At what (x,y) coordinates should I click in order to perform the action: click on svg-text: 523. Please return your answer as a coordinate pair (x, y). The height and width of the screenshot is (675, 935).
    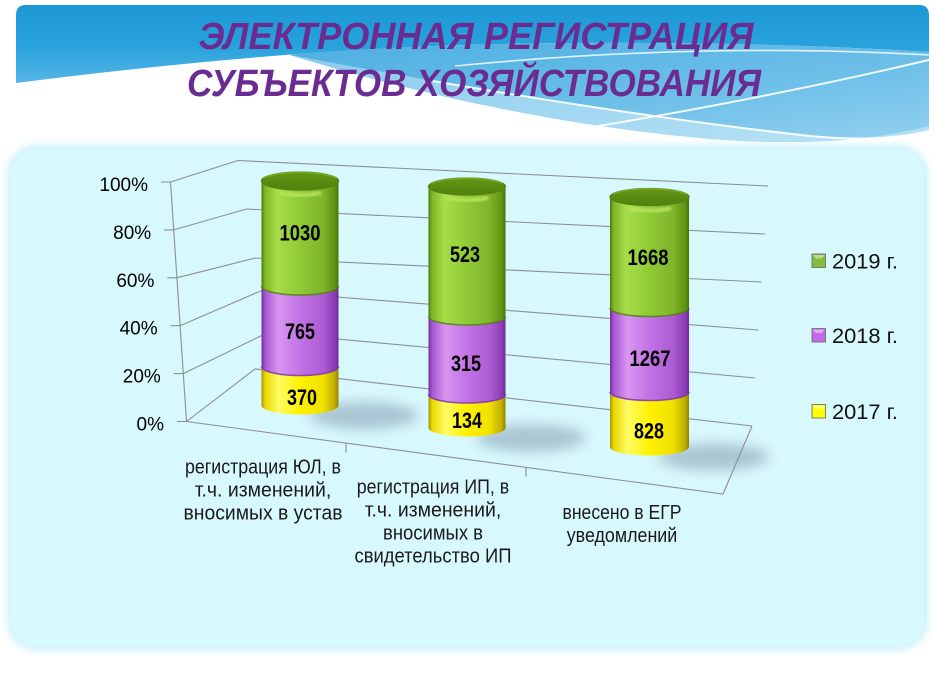
    Looking at the image, I should click on (465, 254).